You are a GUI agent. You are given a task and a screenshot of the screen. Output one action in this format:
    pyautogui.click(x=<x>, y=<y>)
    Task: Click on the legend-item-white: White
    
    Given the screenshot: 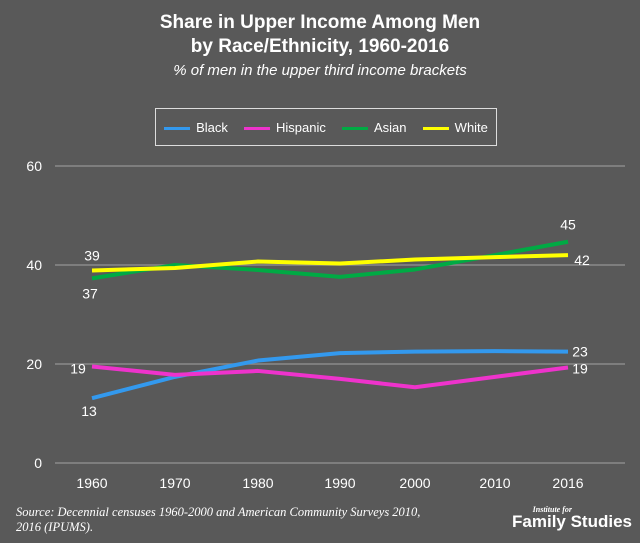 What is the action you would take?
    pyautogui.click(x=455, y=127)
    